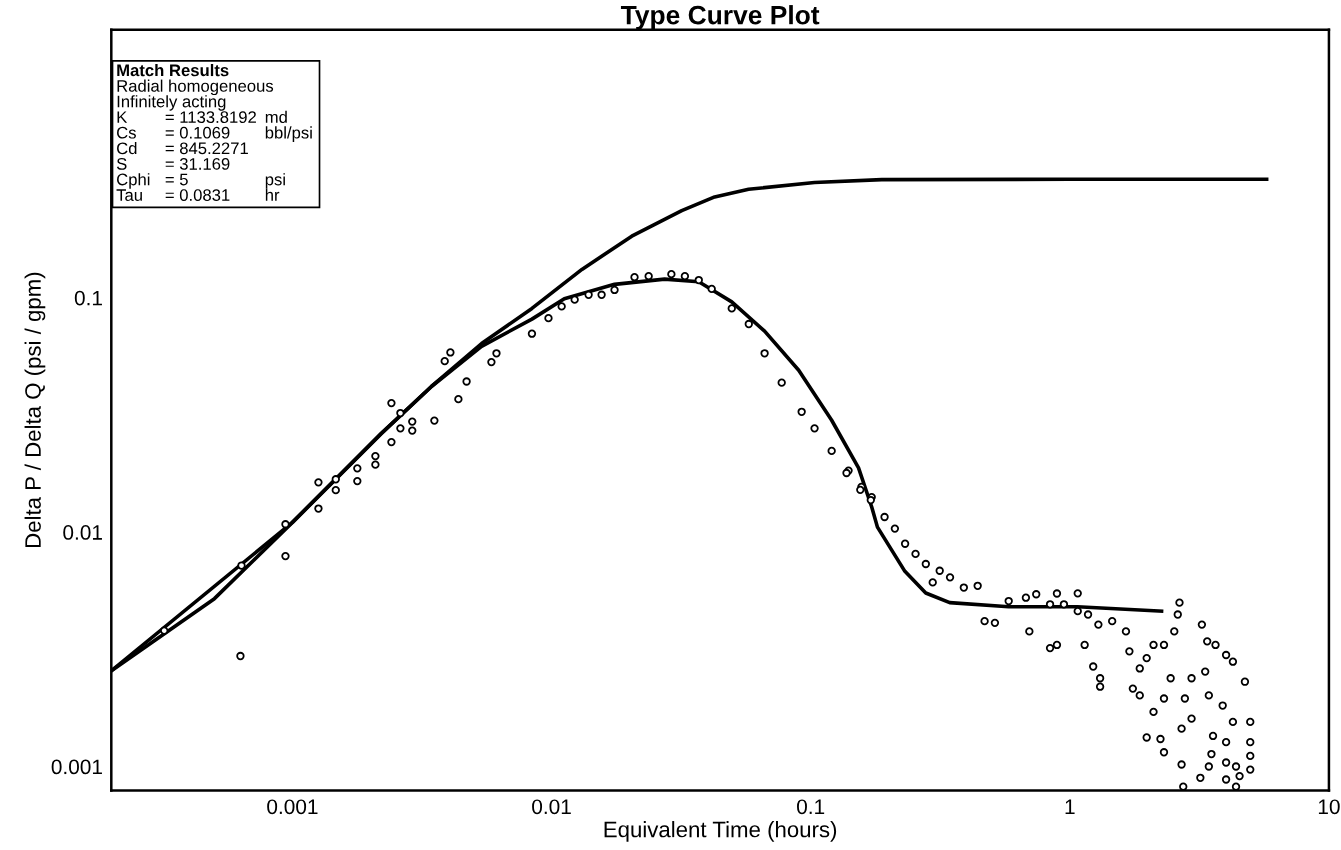  Describe the element at coordinates (292, 807) in the screenshot. I see `x-tick-label: 0.001` at that location.